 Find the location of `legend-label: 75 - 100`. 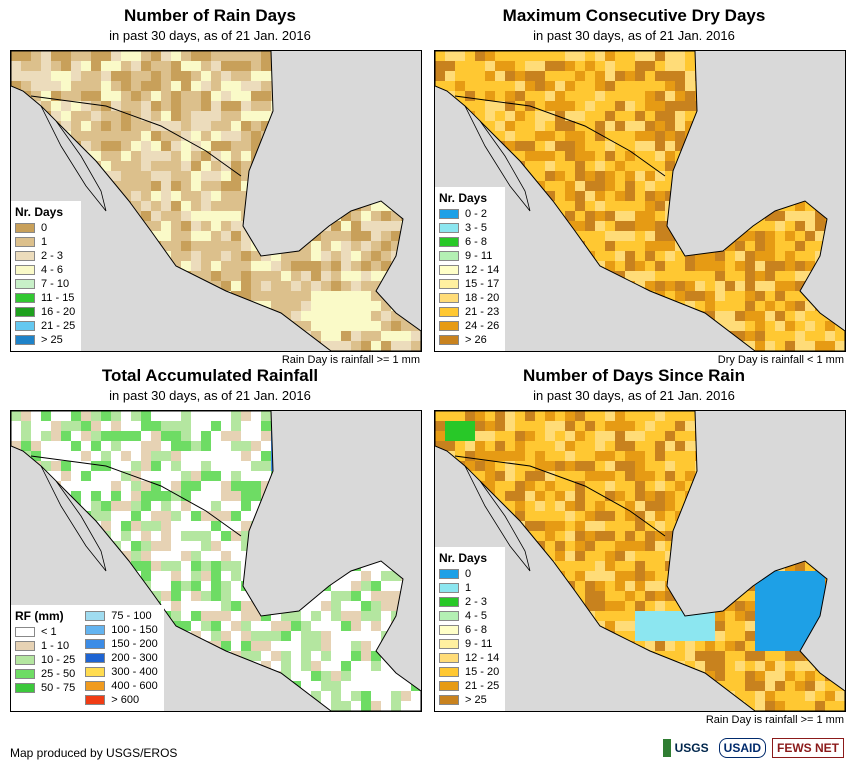

legend-label: 75 - 100 is located at coordinates (131, 616).